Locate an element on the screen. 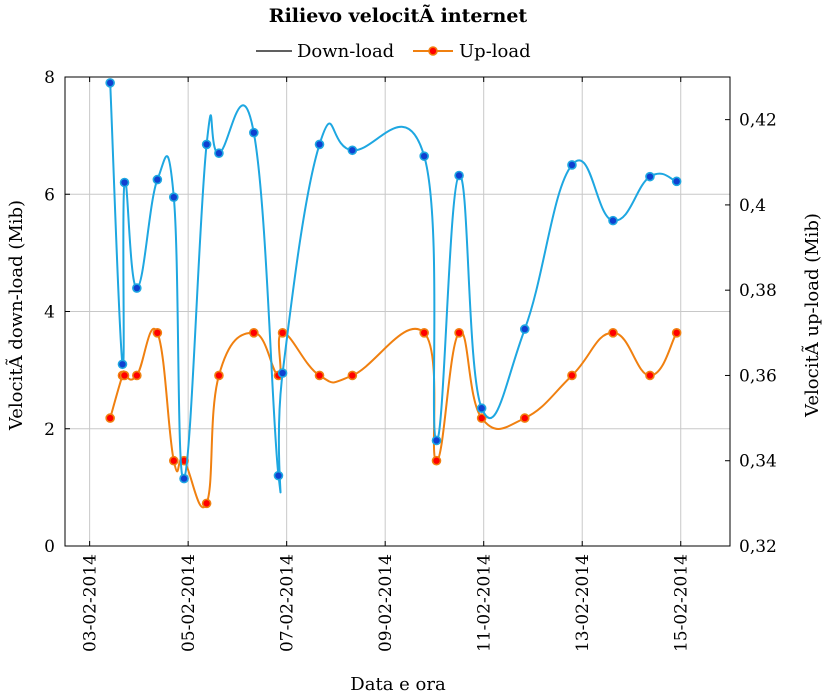 This screenshot has width=826, height=697. x-tick-label: 15-02-2014 is located at coordinates (682, 603).